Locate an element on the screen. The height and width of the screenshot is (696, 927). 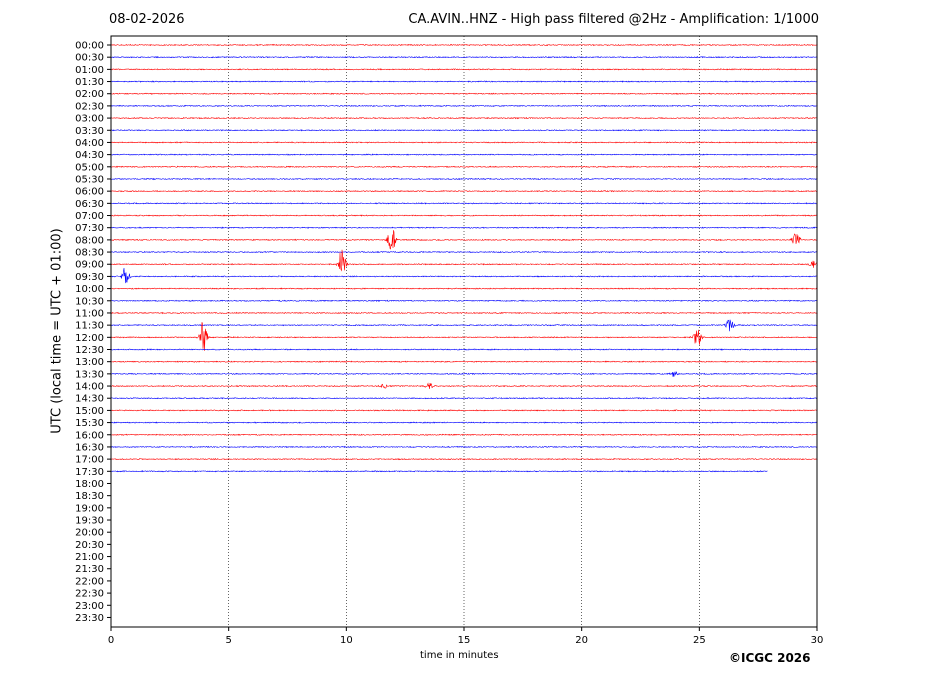
y-tick-label: 01:30 is located at coordinates (89, 82).